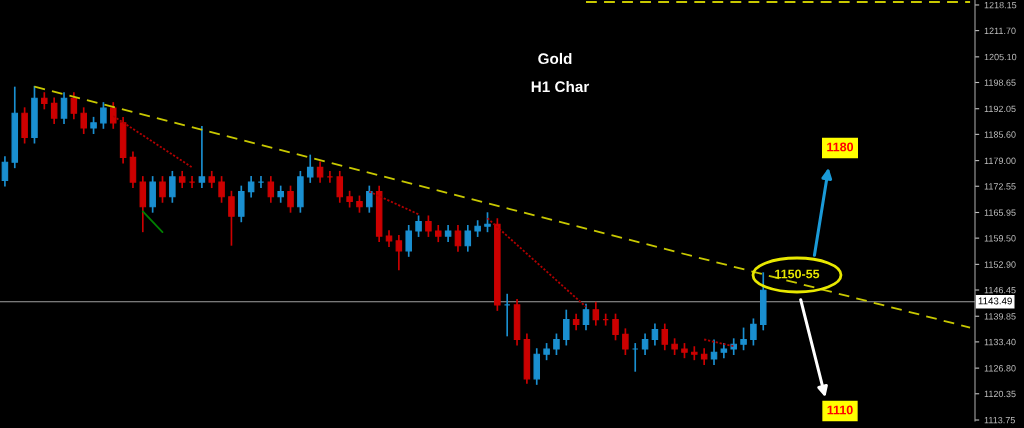 The image size is (1024, 428). I want to click on y-tick-label: 1185.60, so click(1000, 134).